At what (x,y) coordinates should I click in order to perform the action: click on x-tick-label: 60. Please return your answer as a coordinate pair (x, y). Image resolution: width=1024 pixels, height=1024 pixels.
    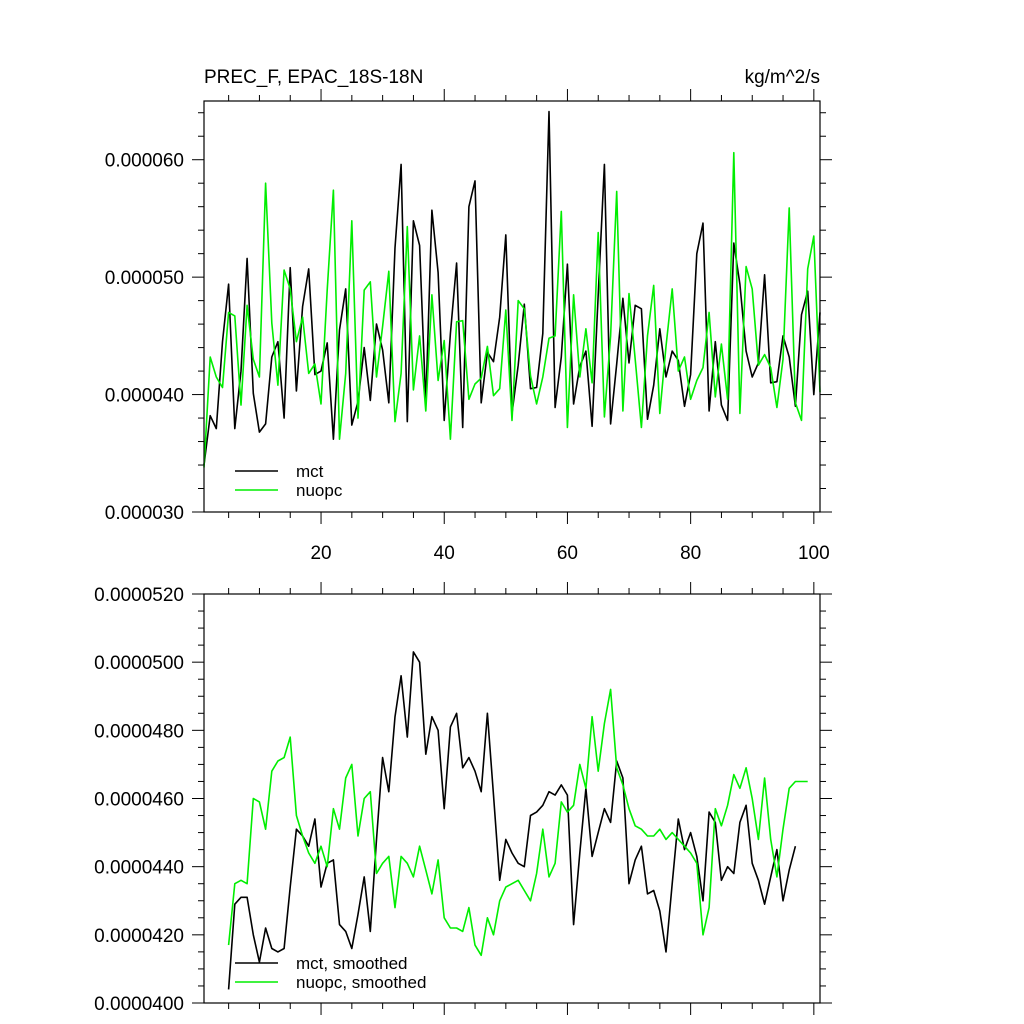
    Looking at the image, I should click on (567, 553).